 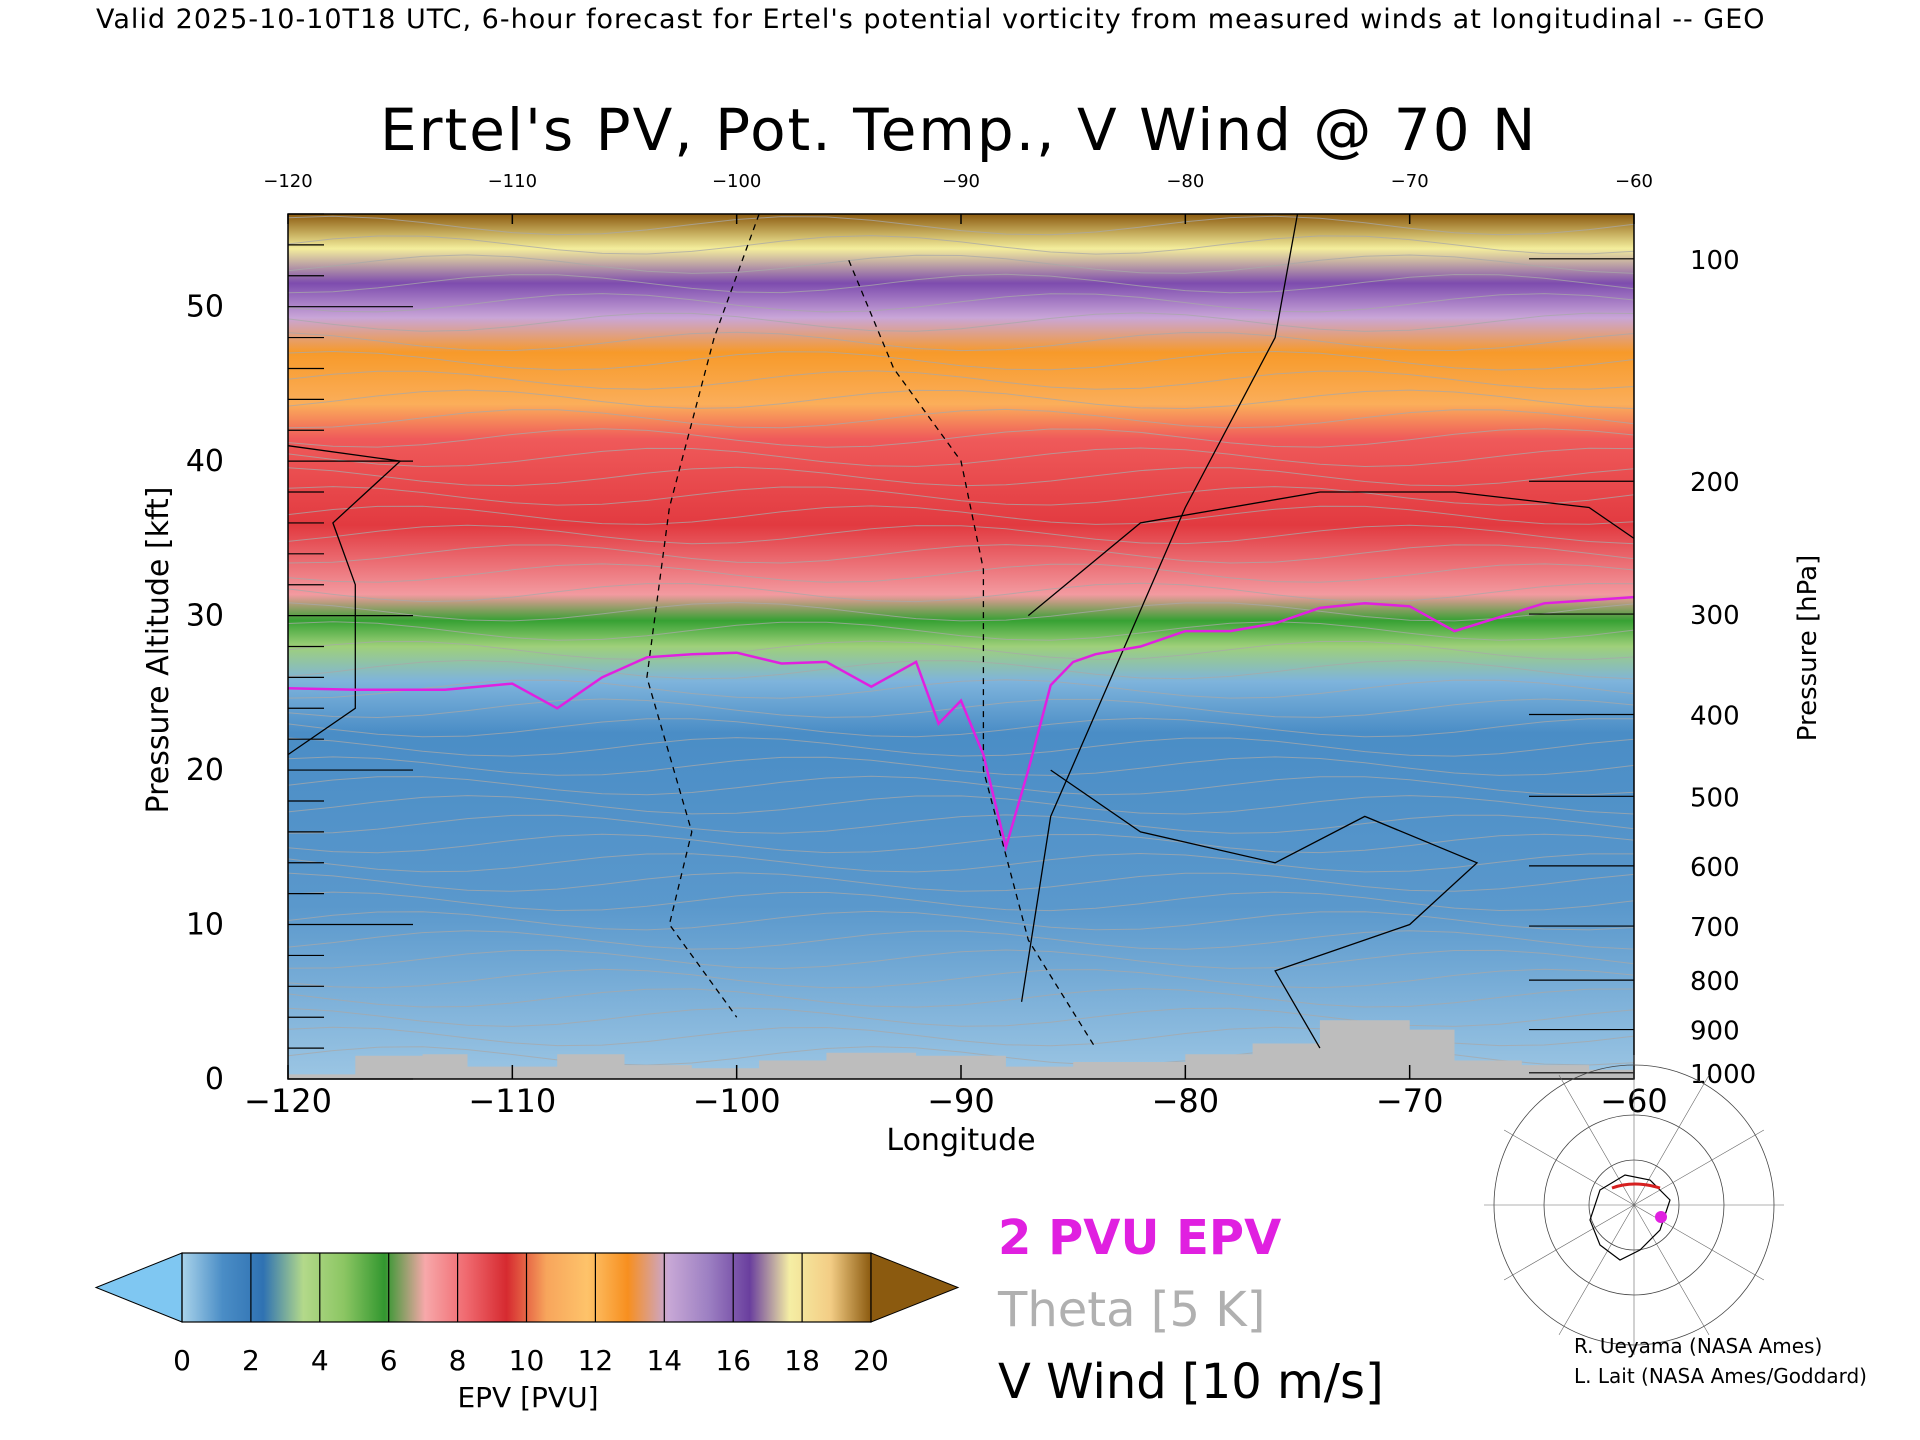 I want to click on map-background, so click(x=1632, y=1221).